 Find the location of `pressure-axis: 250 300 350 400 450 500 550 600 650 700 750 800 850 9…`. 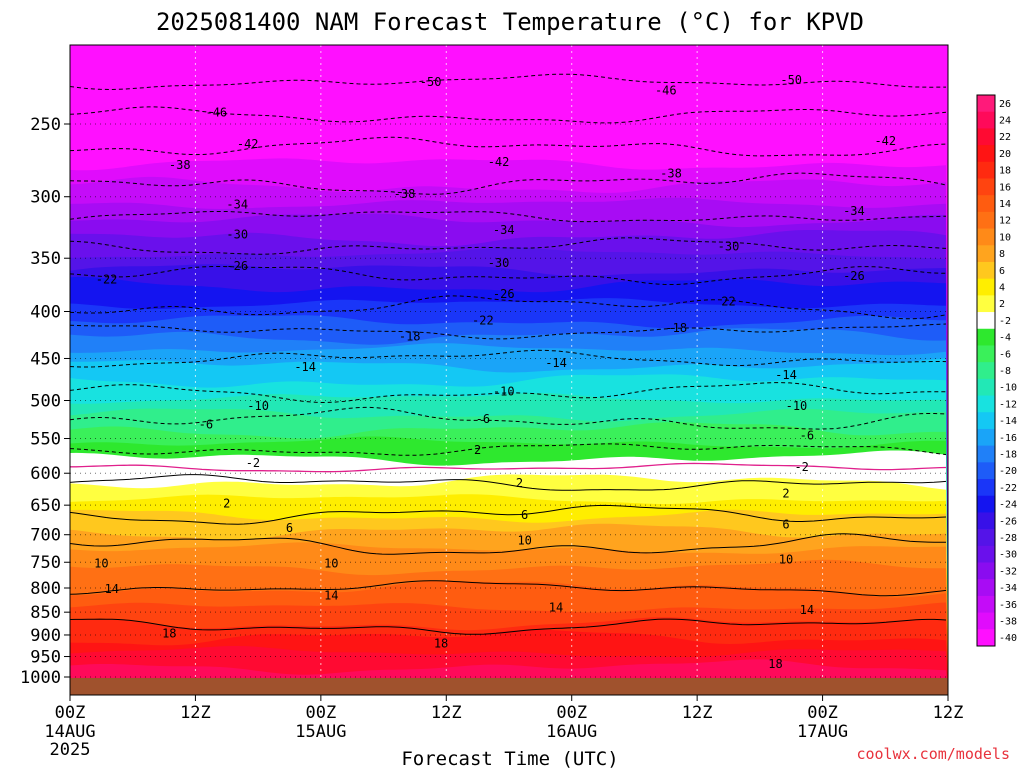

pressure-axis: 250 300 350 400 450 500 550 600 650 700 750 800 850 9… is located at coordinates (45, 401).